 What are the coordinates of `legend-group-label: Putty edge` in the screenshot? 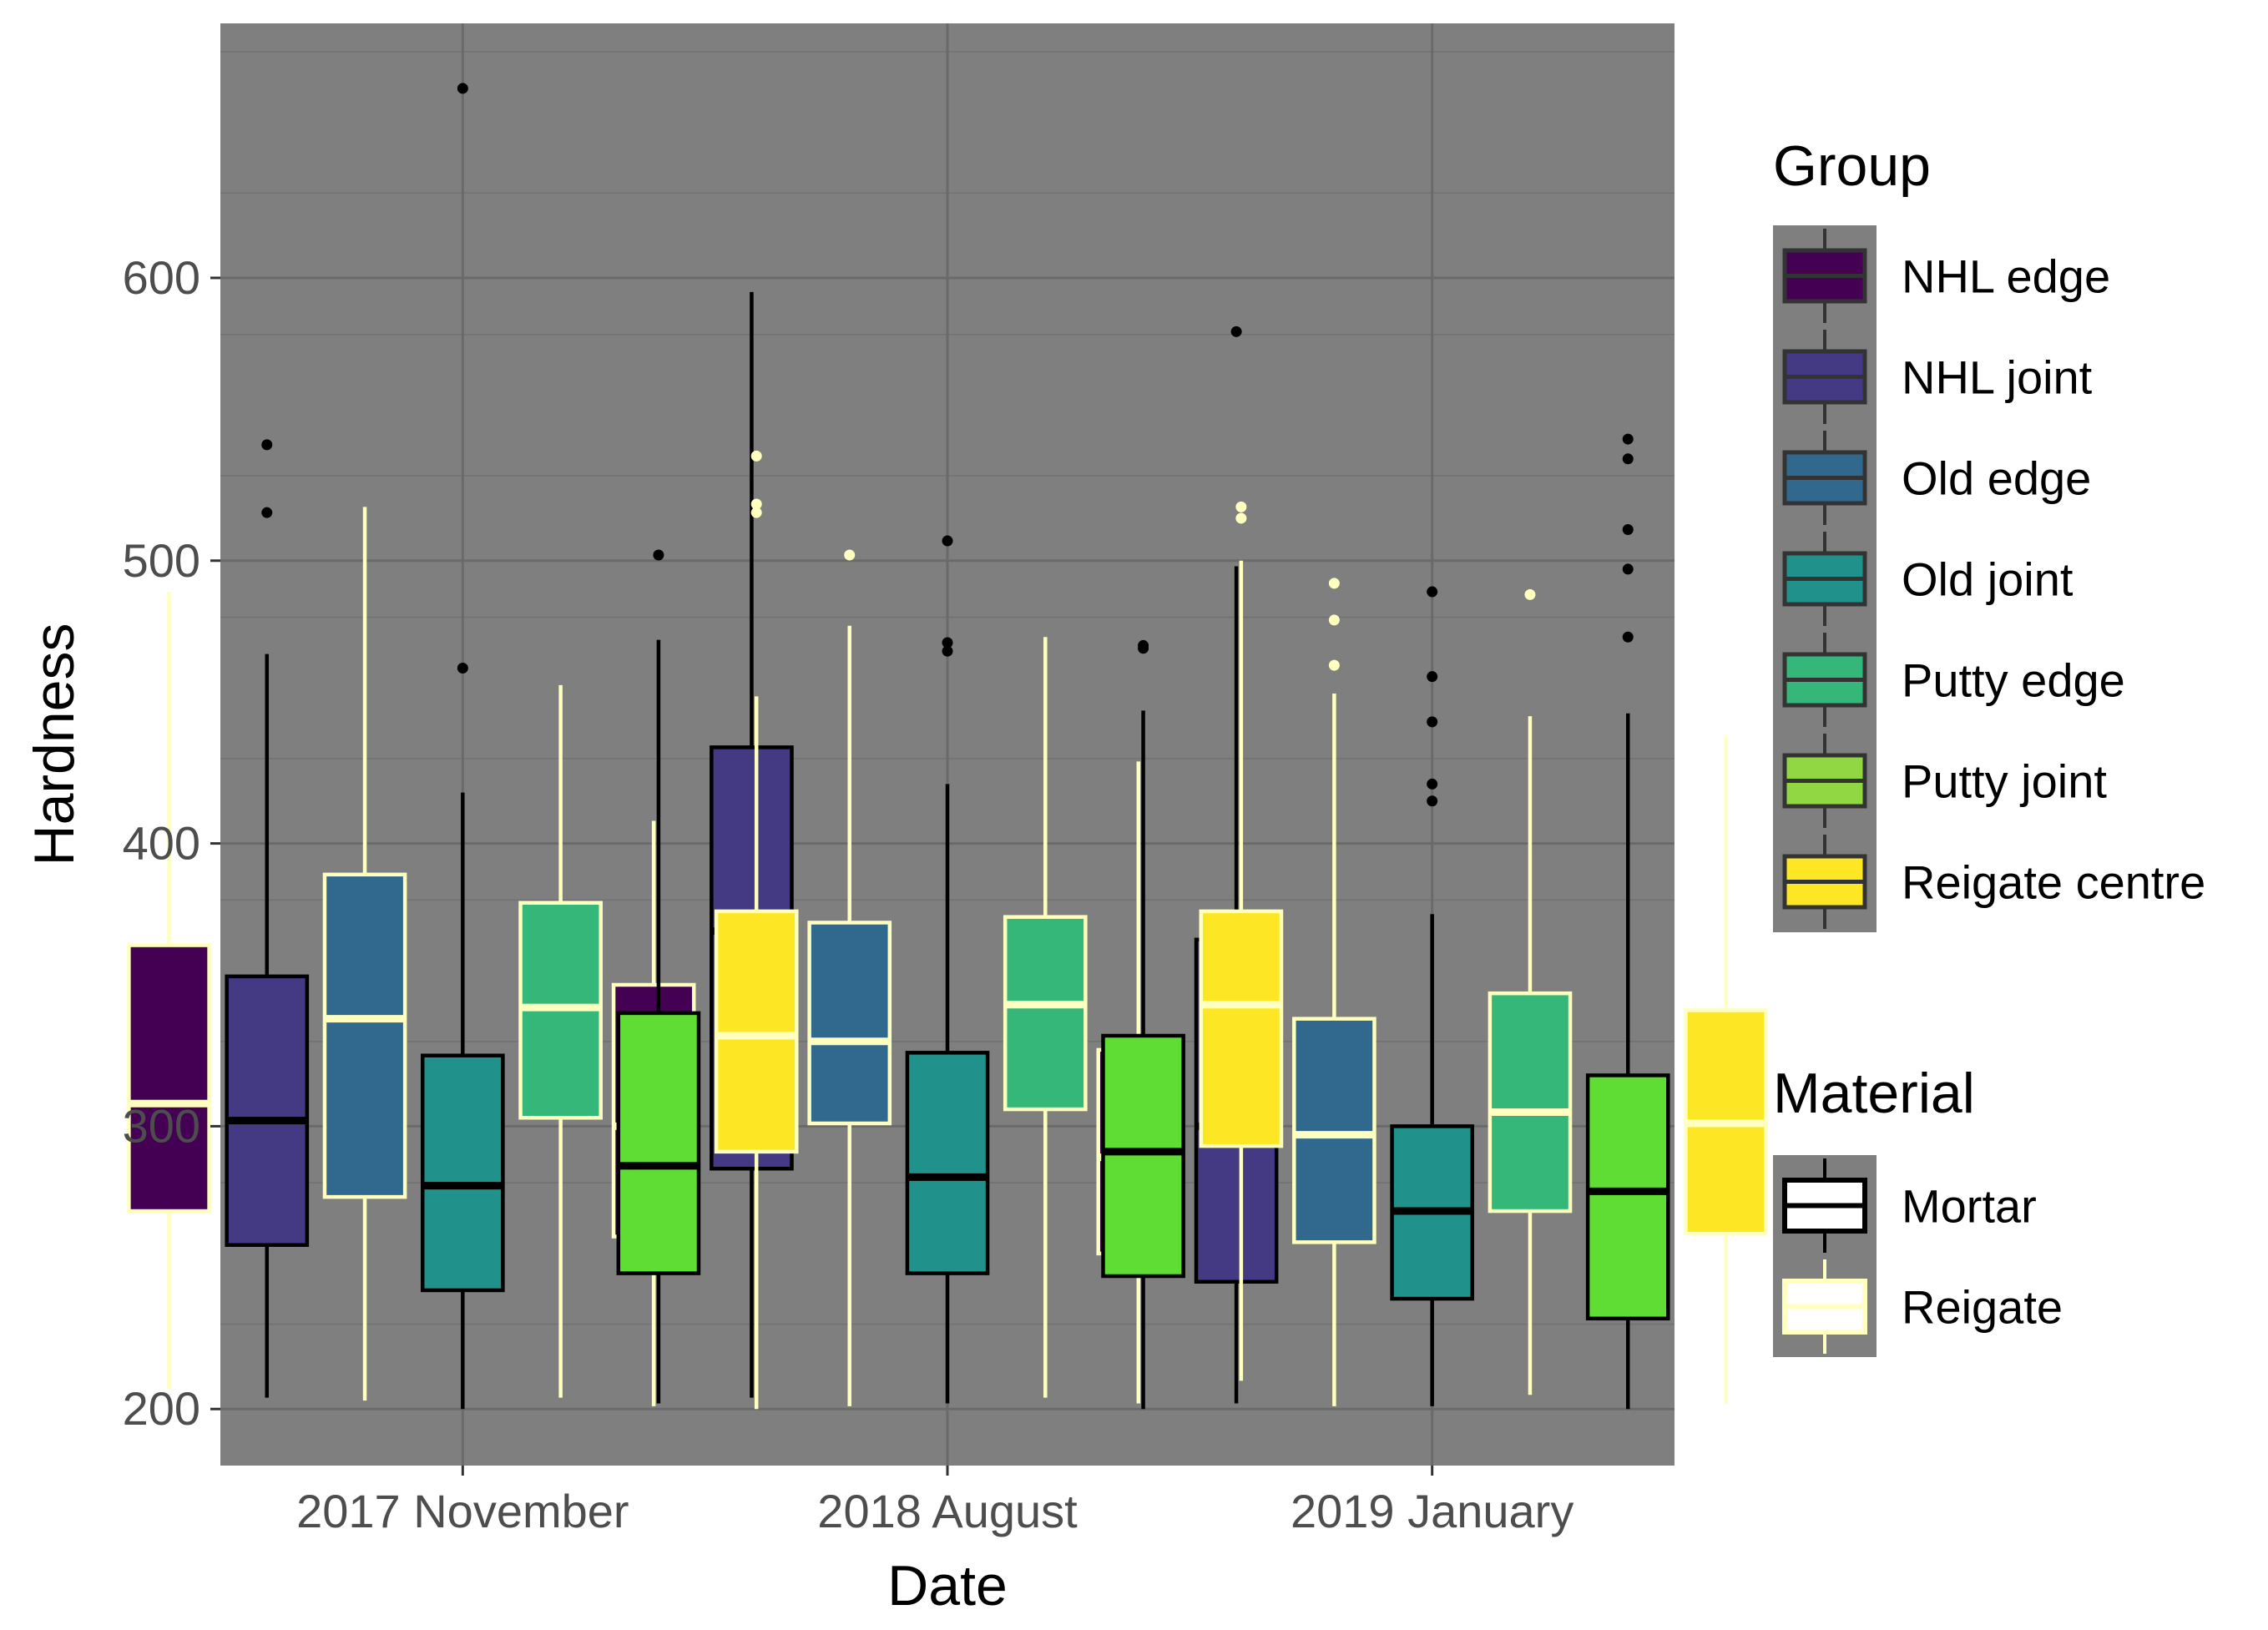 It's located at (2013, 680).